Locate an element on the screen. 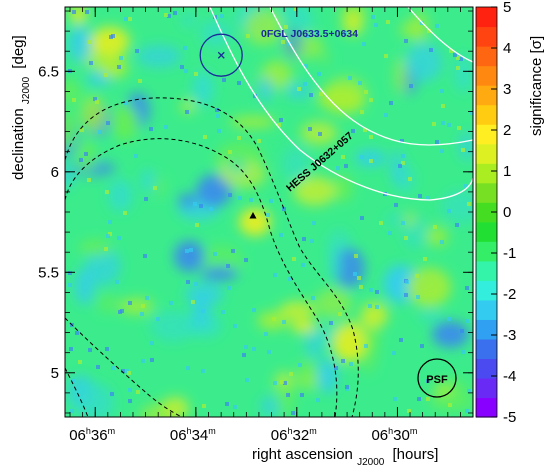 Image resolution: width=548 pixels, height=473 pixels. colorbar-ticks: -5 -4 -3 -2 -1 0 1 2 3 4 5 is located at coordinates (503, 213).